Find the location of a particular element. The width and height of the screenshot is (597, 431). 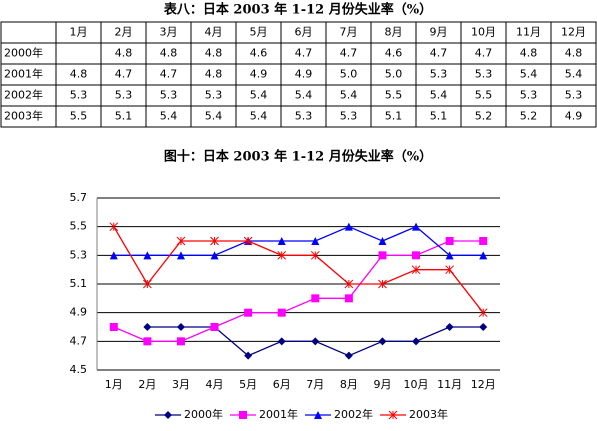

x-tick-label: 4月 is located at coordinates (215, 384).